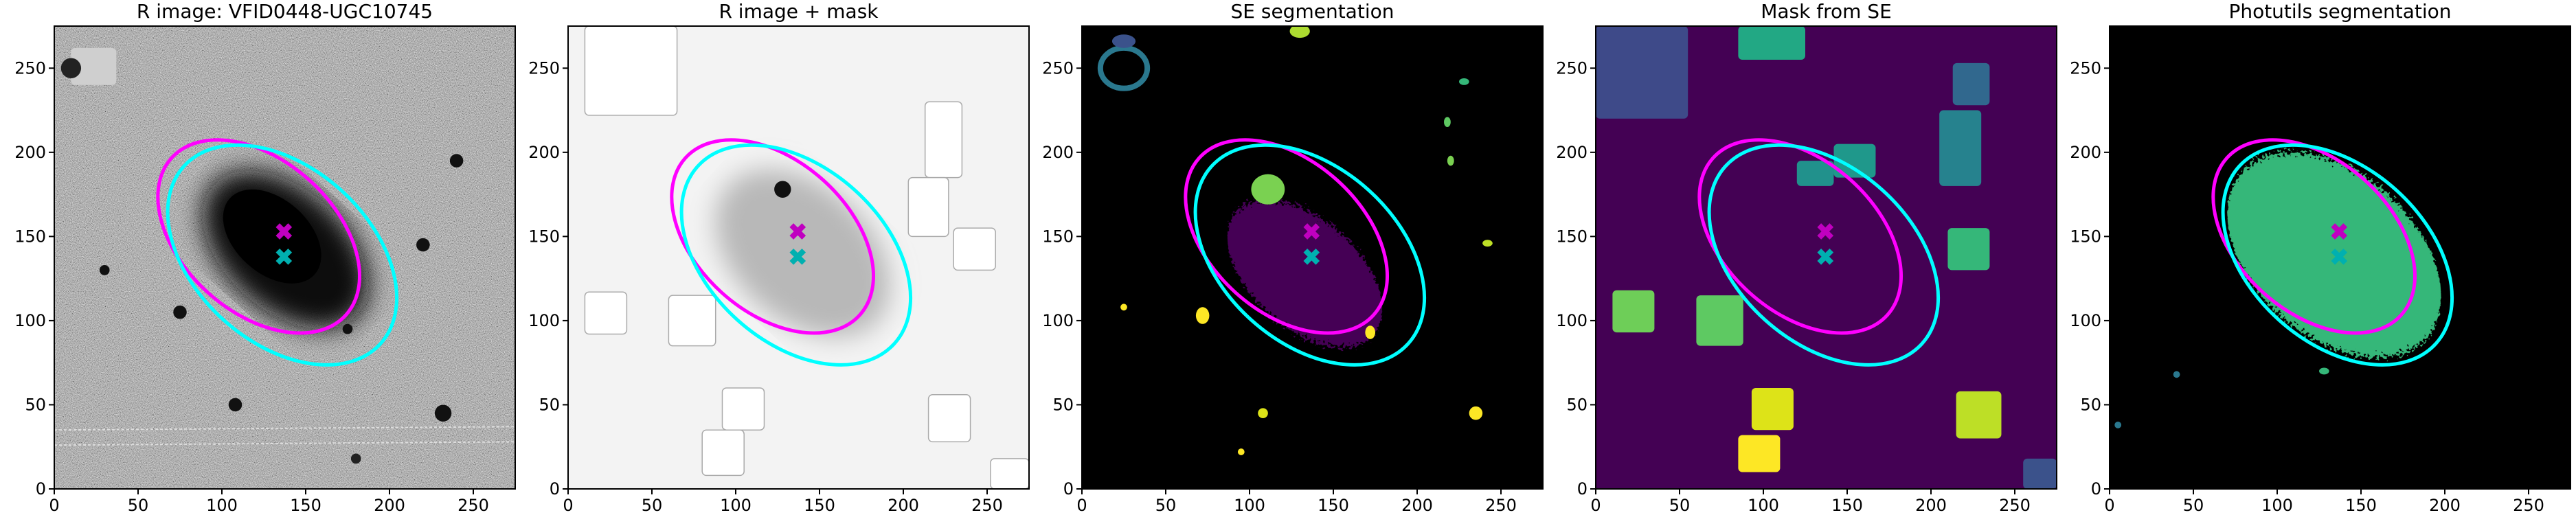 This screenshot has height=515, width=2576. What do you see at coordinates (799, 11) in the screenshot?
I see `panel-title: R image + mask` at bounding box center [799, 11].